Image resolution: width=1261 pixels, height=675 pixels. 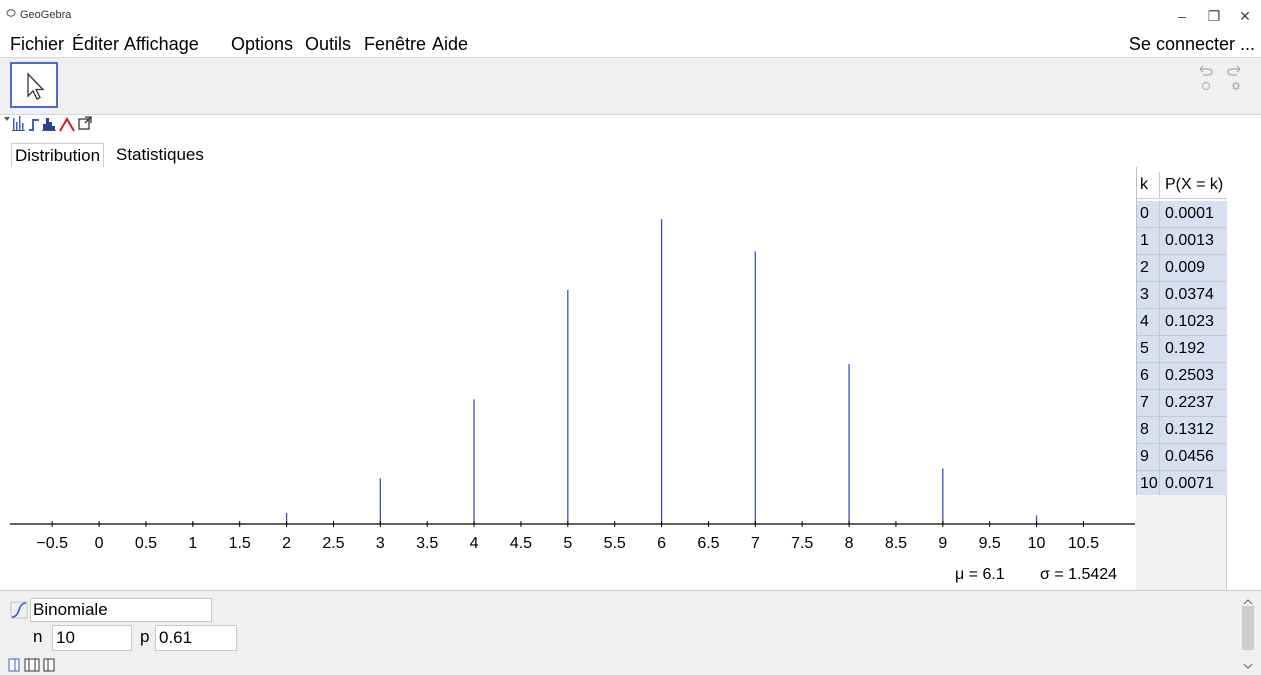 I want to click on x-tick-label: 1.5, so click(x=240, y=543).